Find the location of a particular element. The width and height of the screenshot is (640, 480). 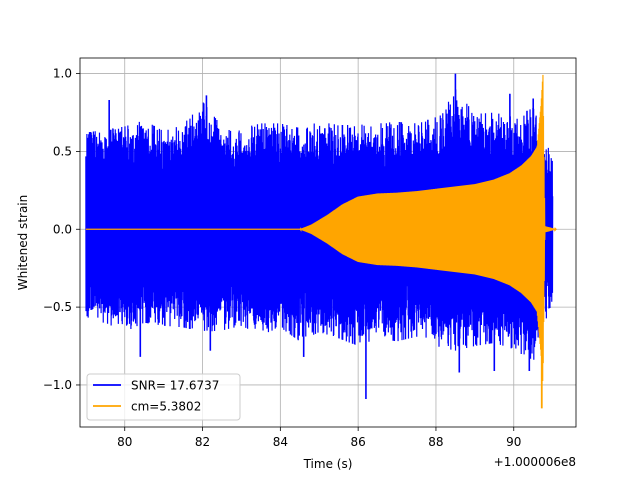

legend: SNR= 17.6737 cm=5.3802 is located at coordinates (163, 397).